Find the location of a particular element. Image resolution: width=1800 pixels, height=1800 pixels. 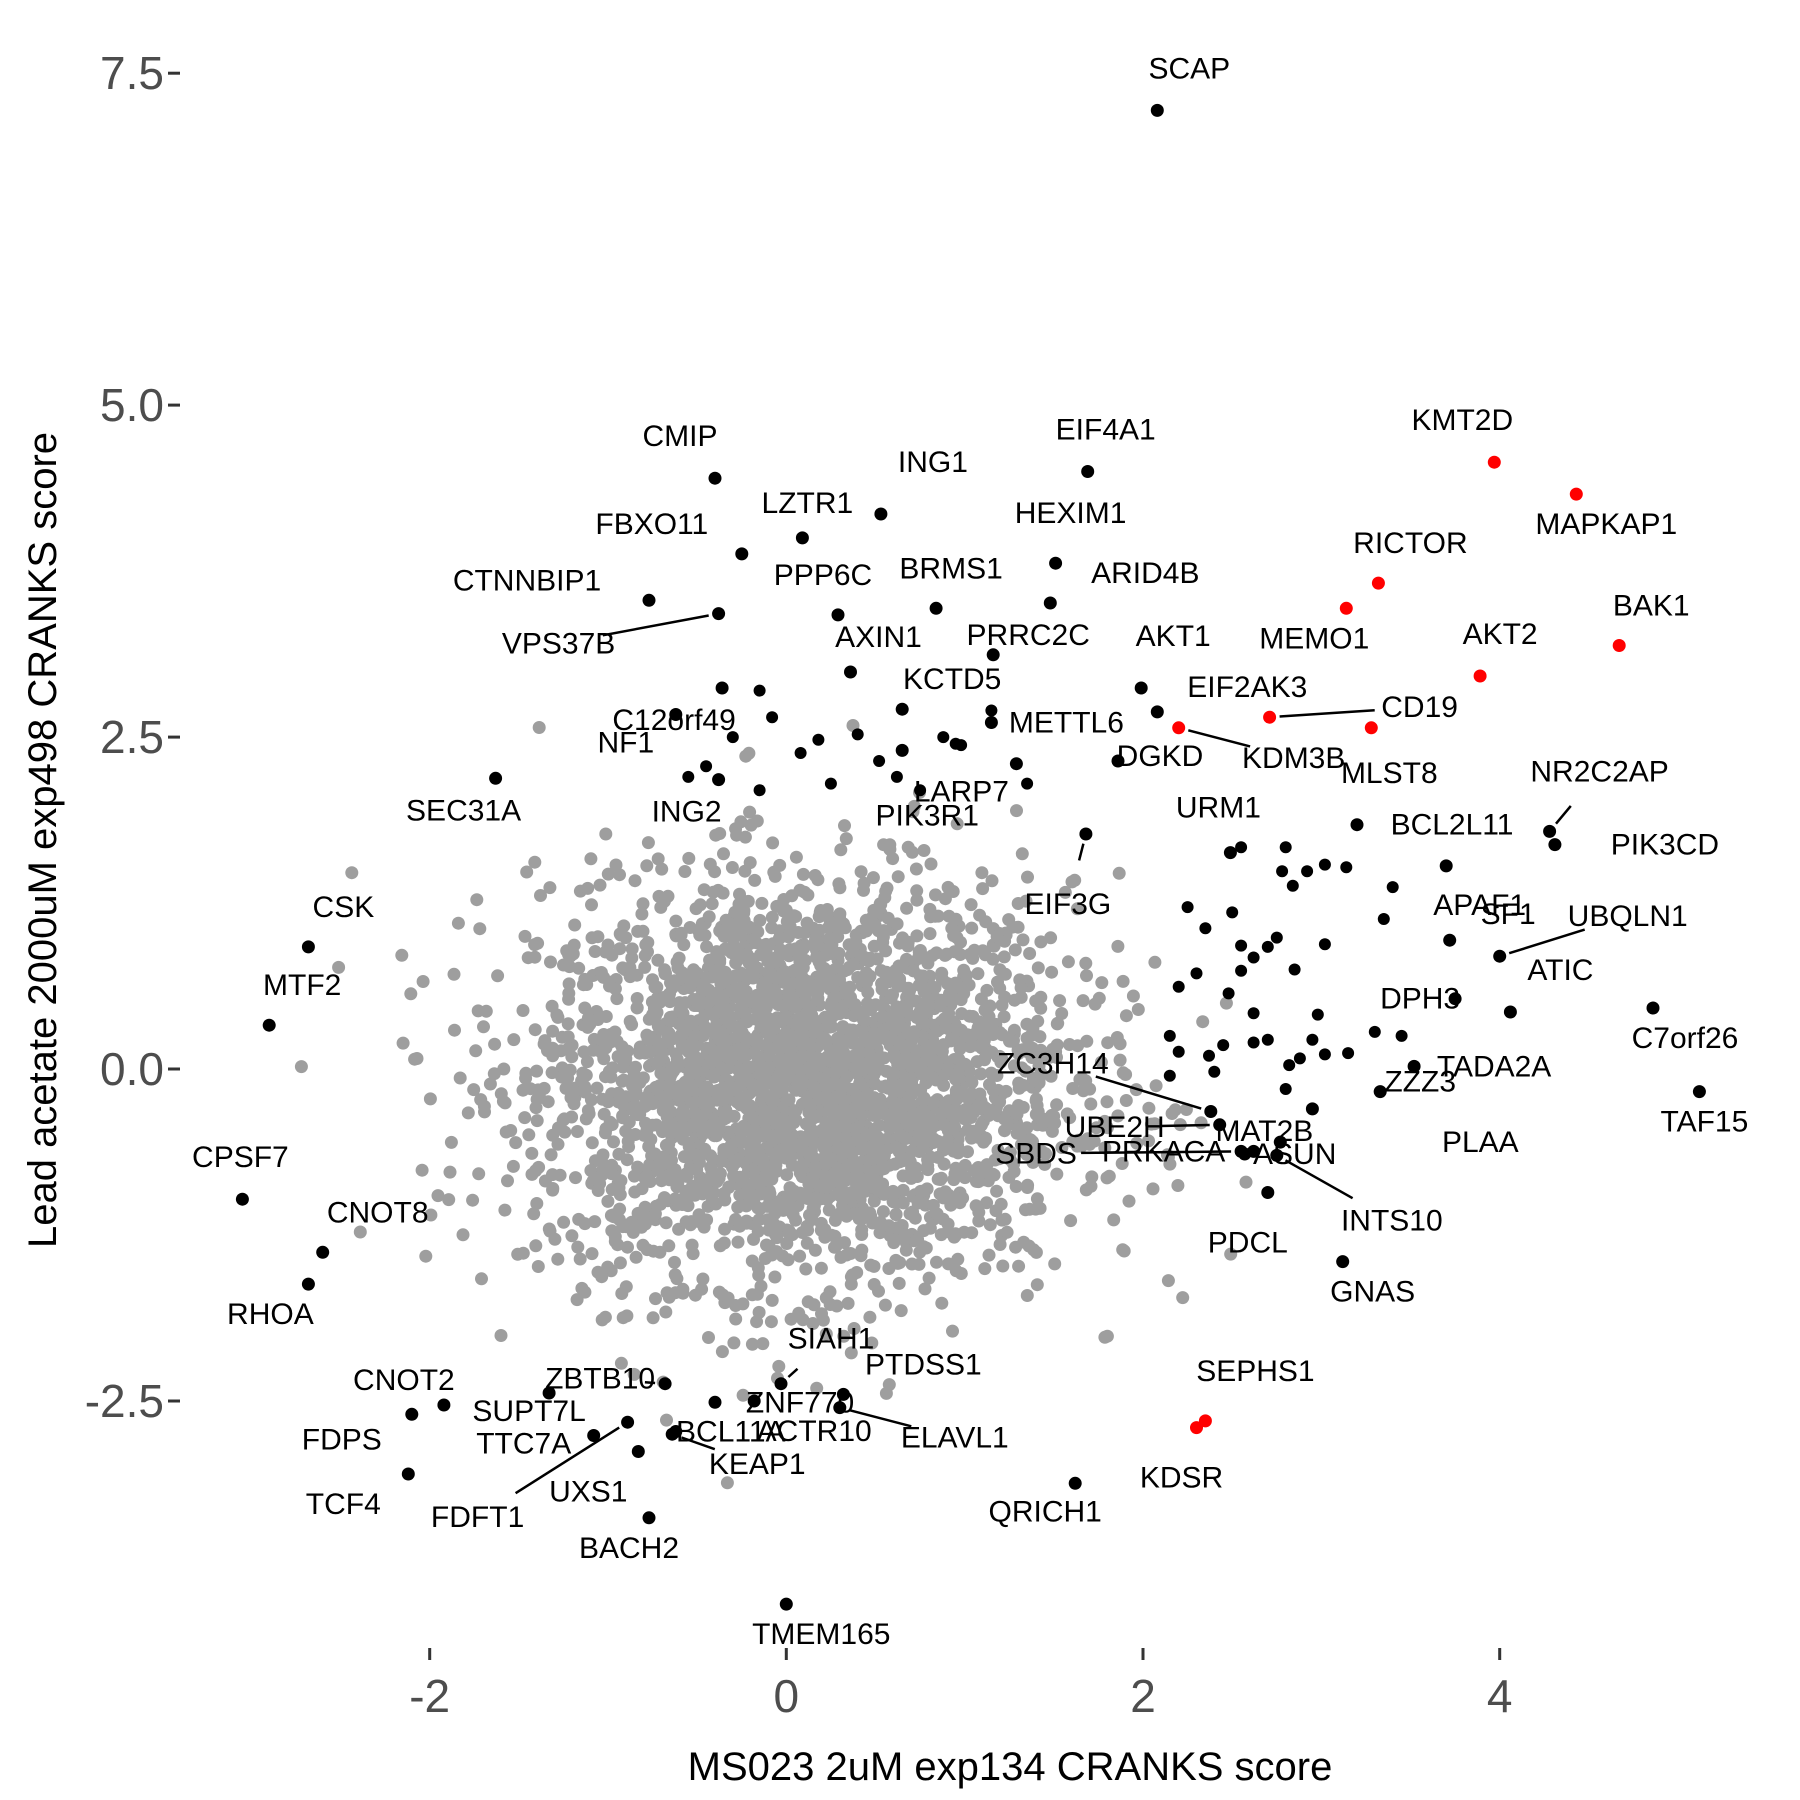

point-label: ING1 is located at coordinates (933, 462).